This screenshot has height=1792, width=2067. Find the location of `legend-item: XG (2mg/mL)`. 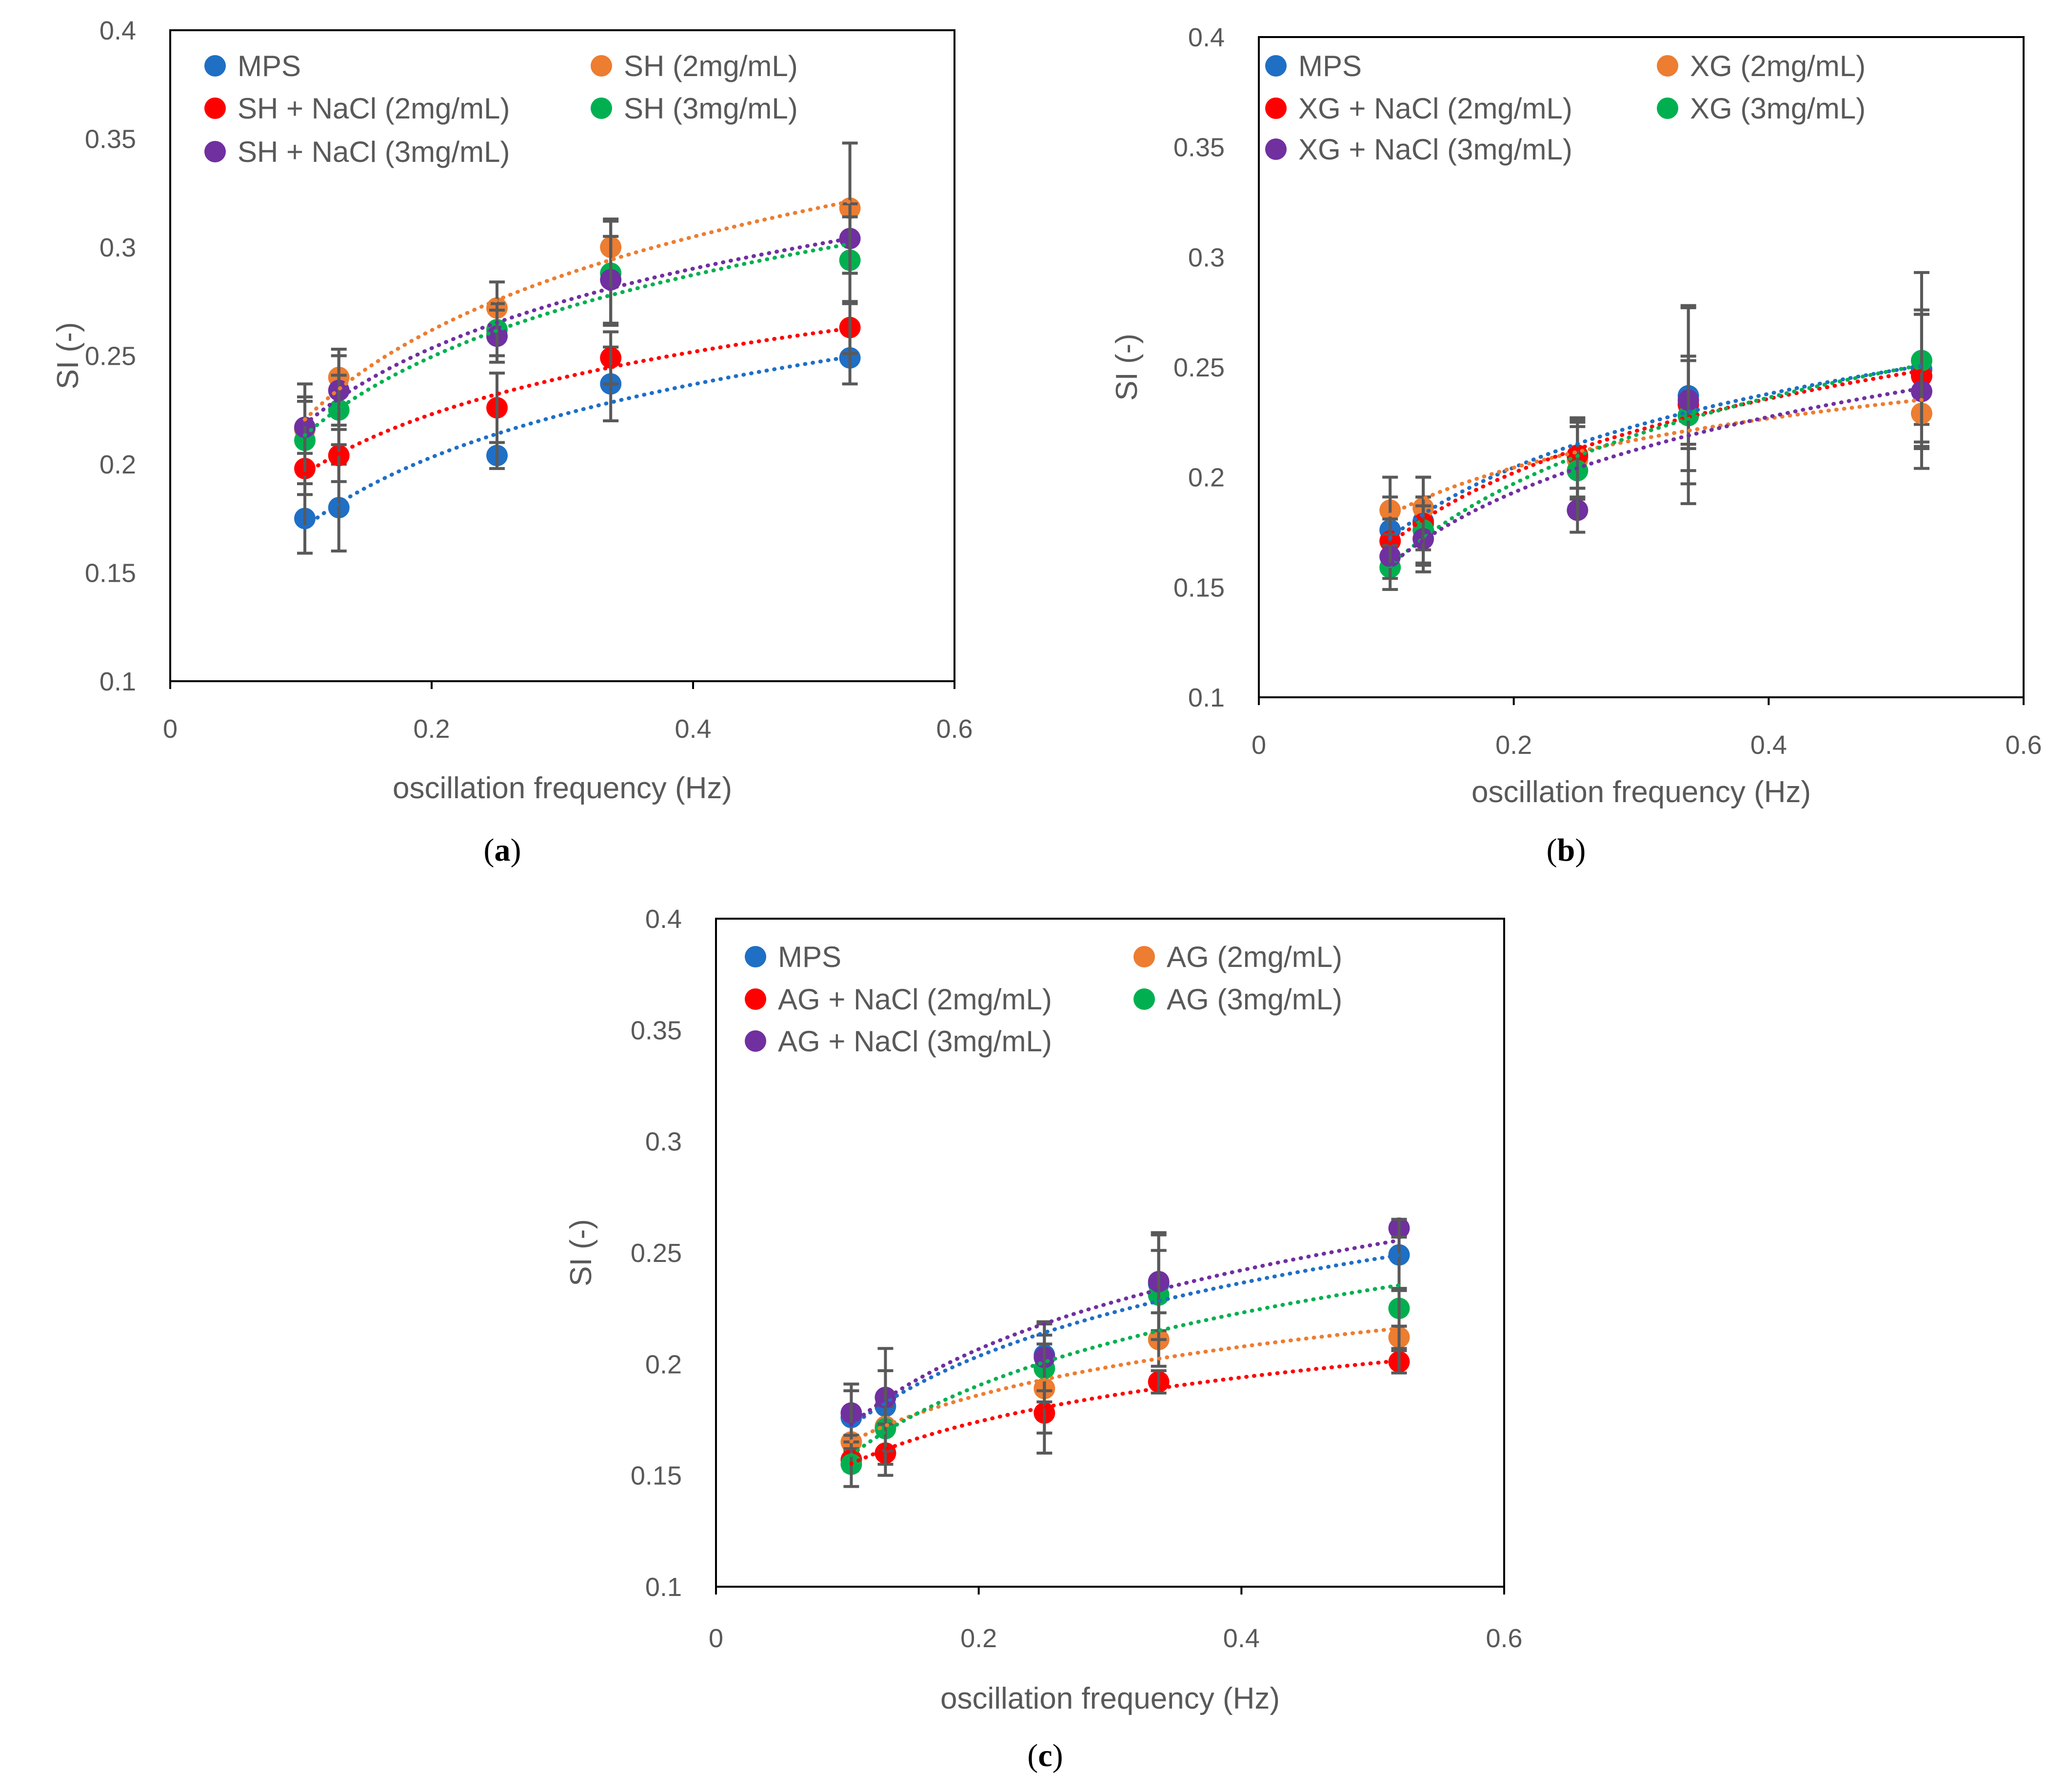

legend-item: XG (2mg/mL) is located at coordinates (1761, 66).